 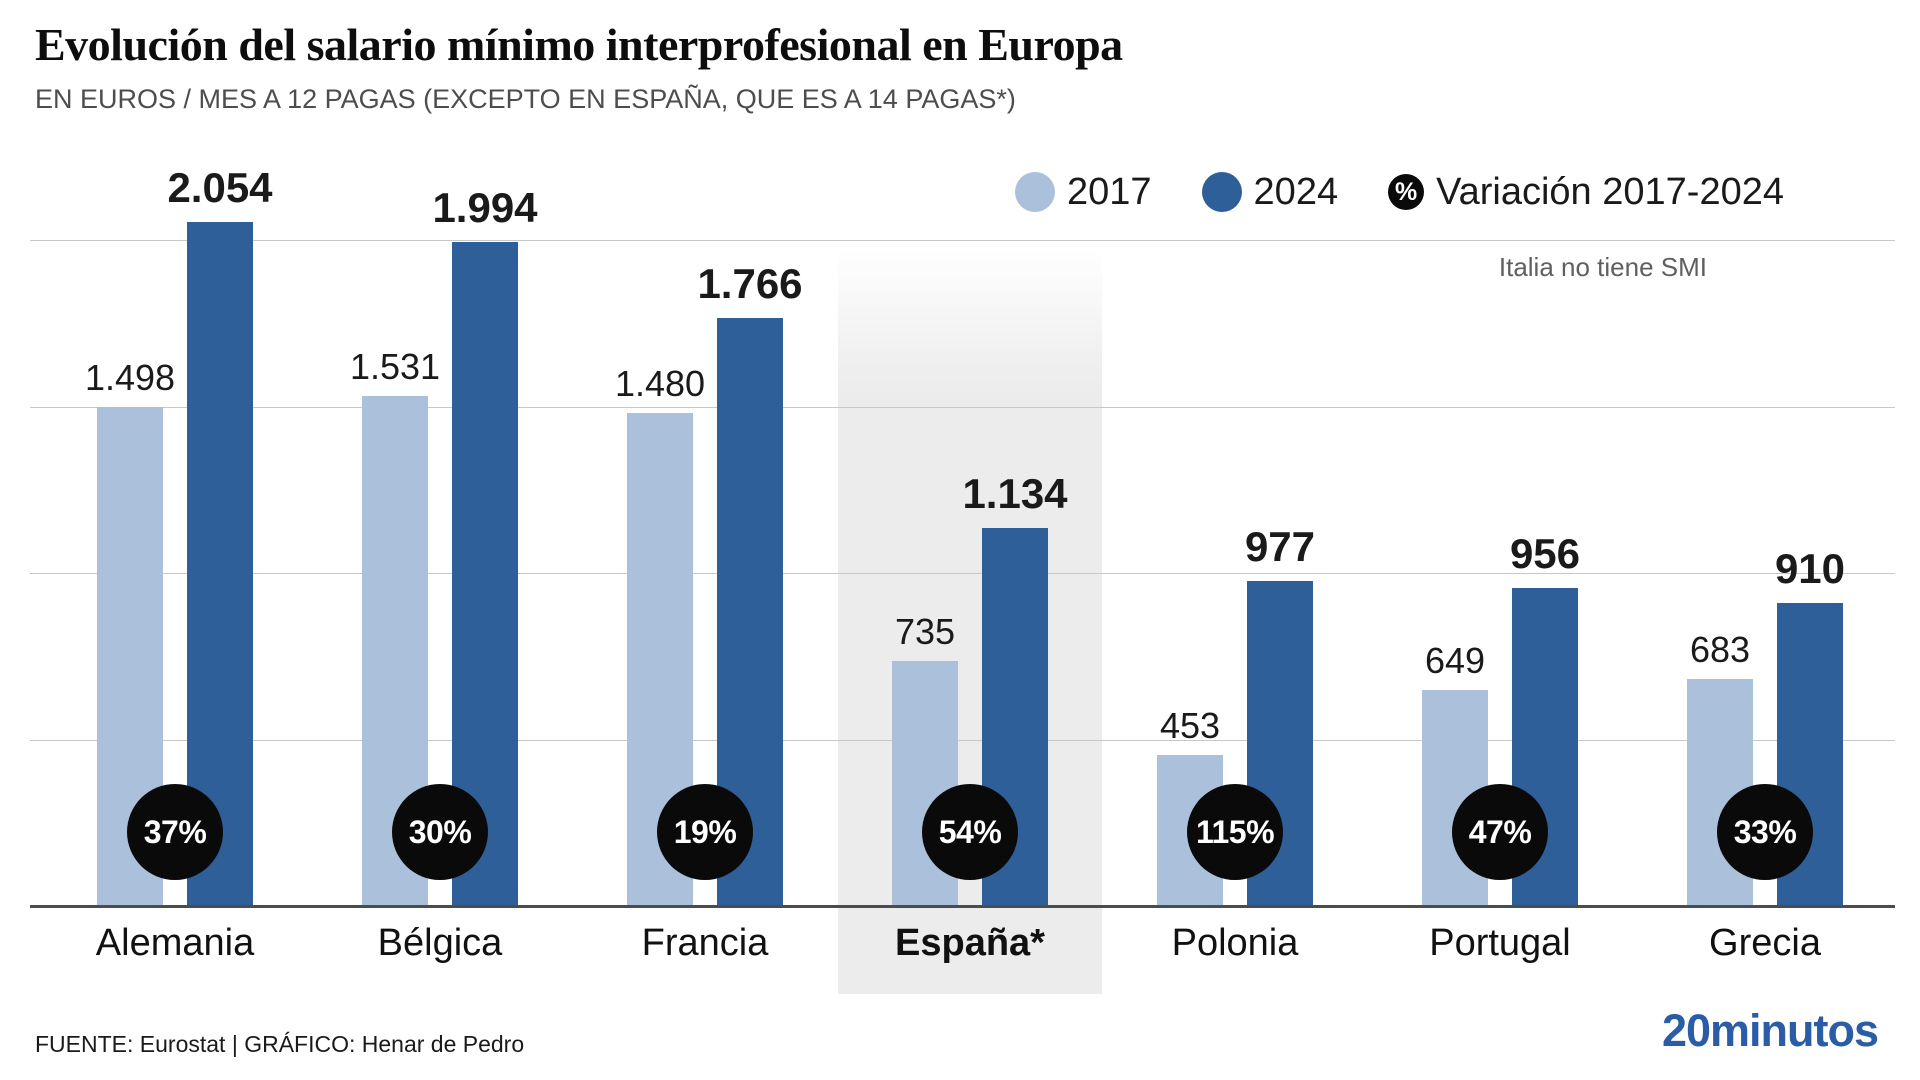 I want to click on category-label-polonia: Polonia, so click(x=1235, y=943).